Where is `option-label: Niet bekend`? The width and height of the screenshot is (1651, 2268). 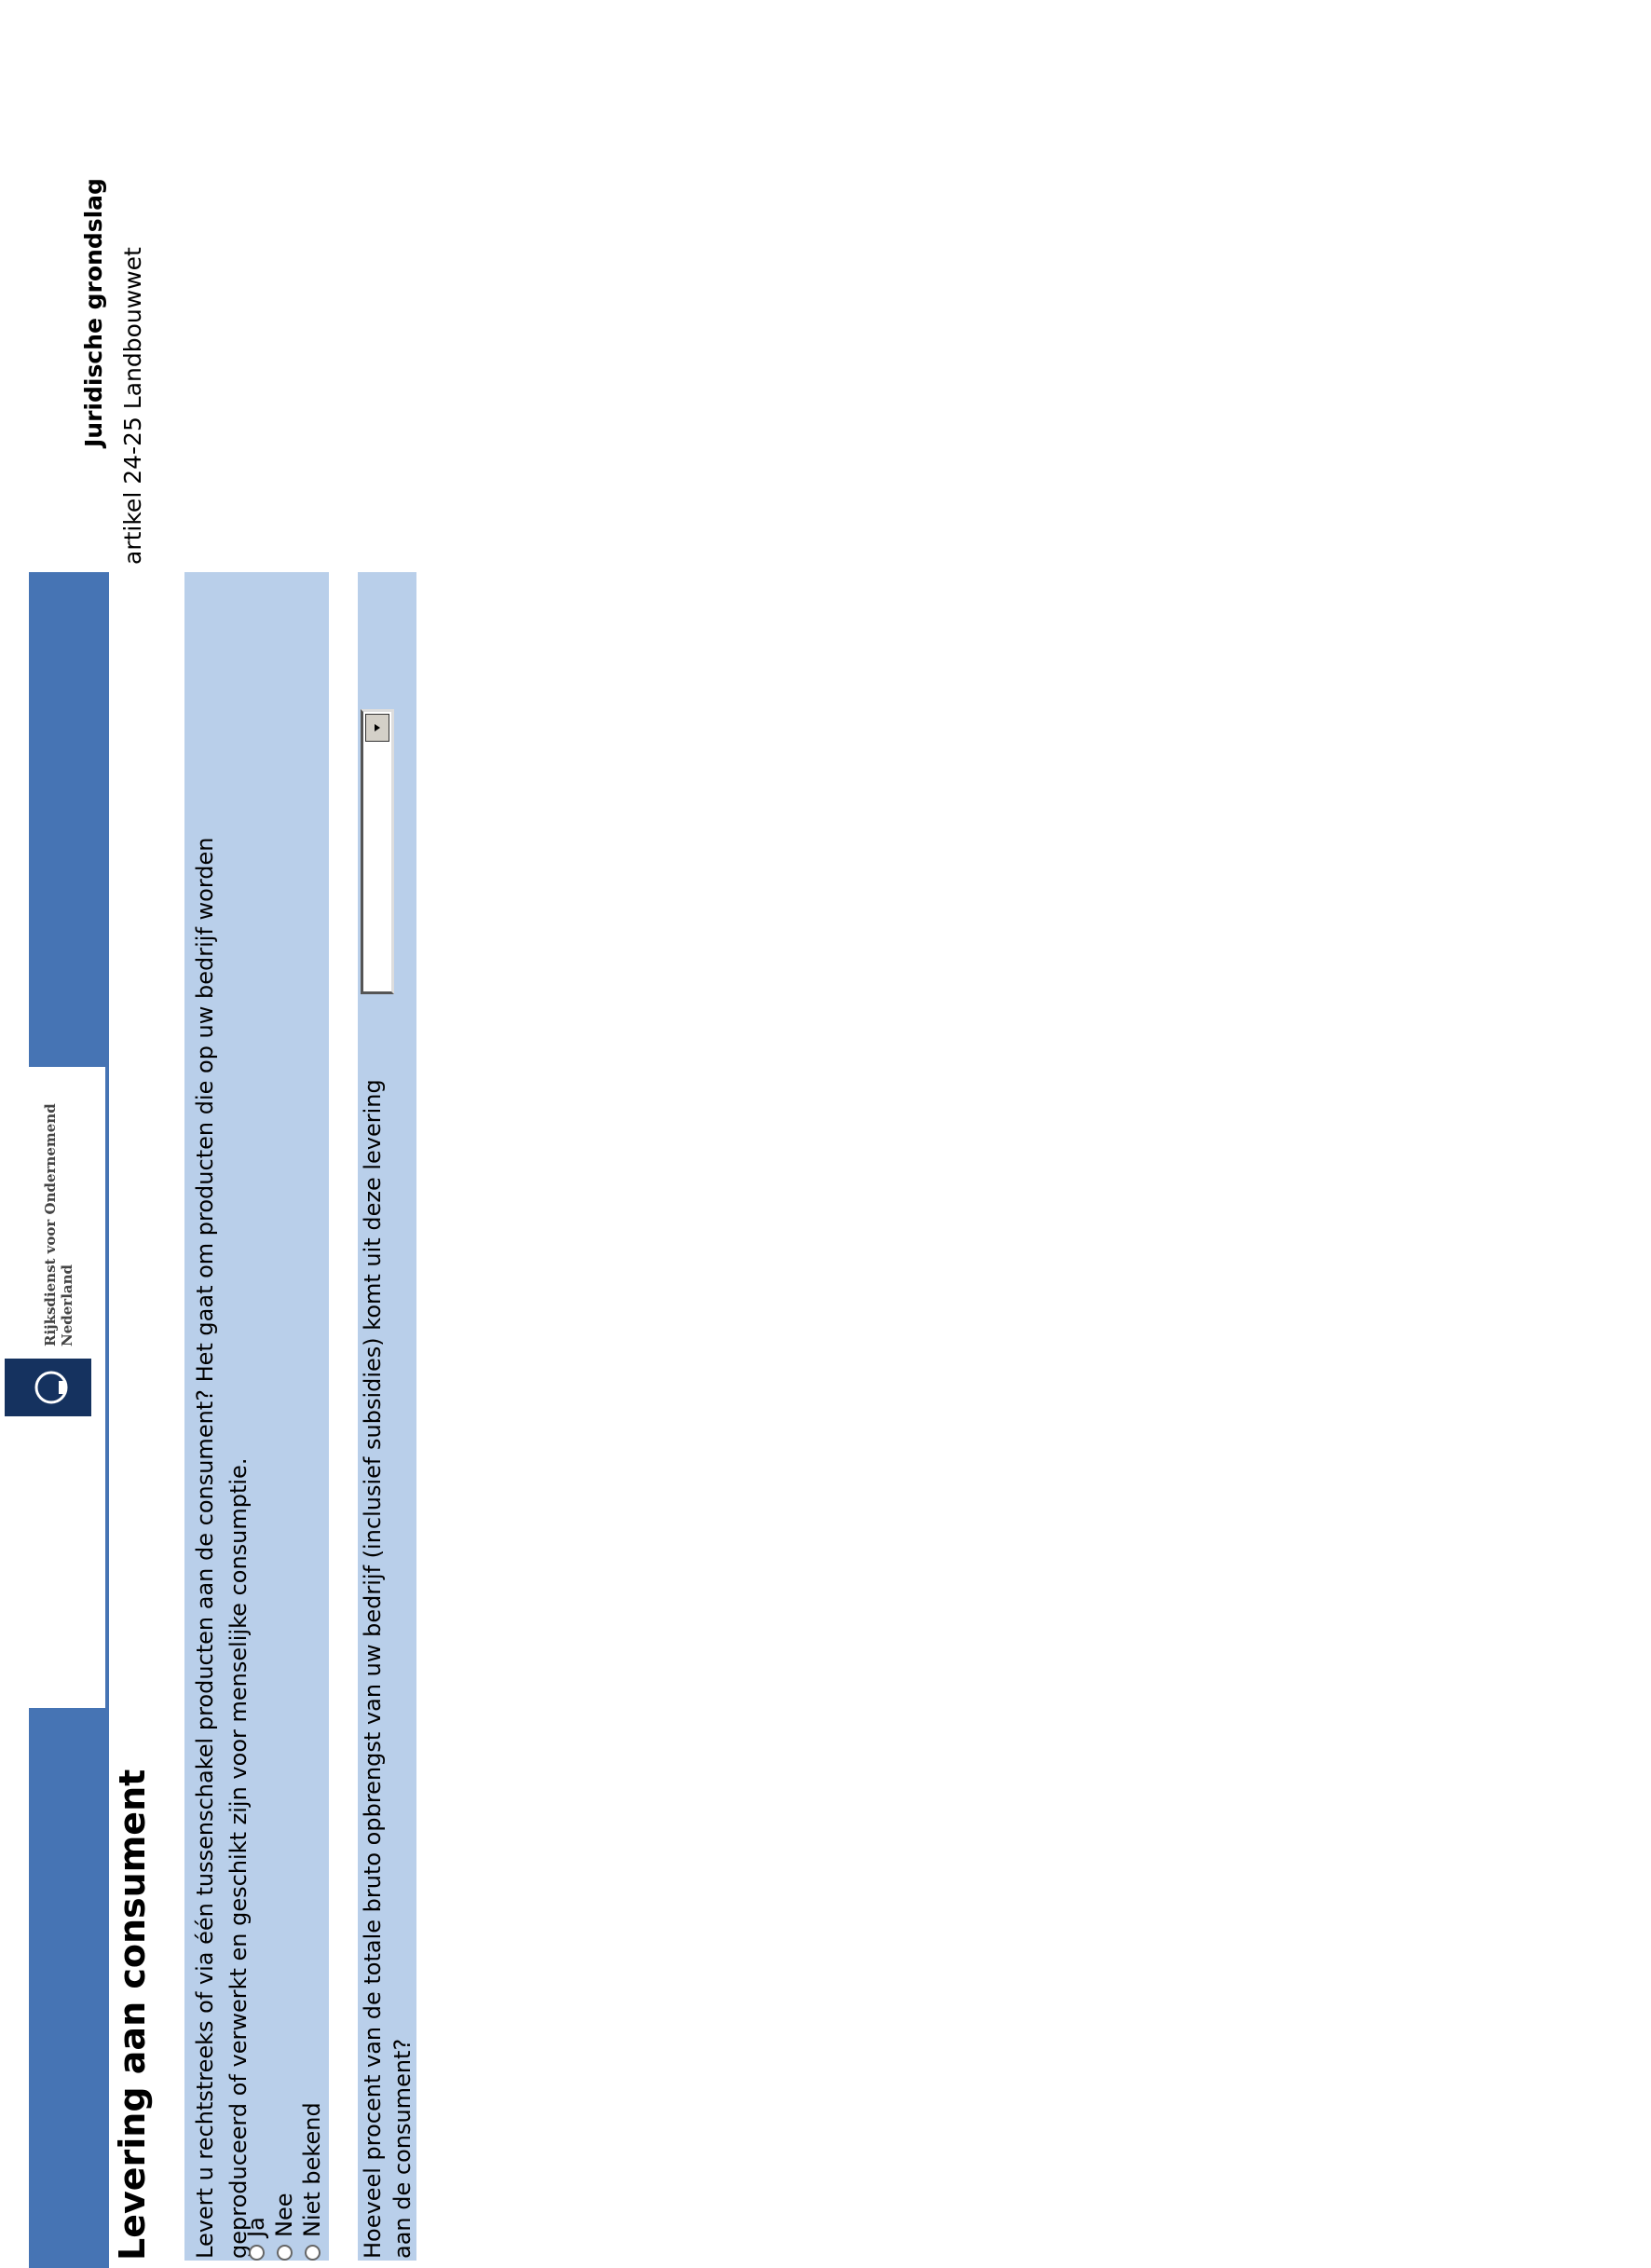 option-label: Niet bekend is located at coordinates (312, 2169).